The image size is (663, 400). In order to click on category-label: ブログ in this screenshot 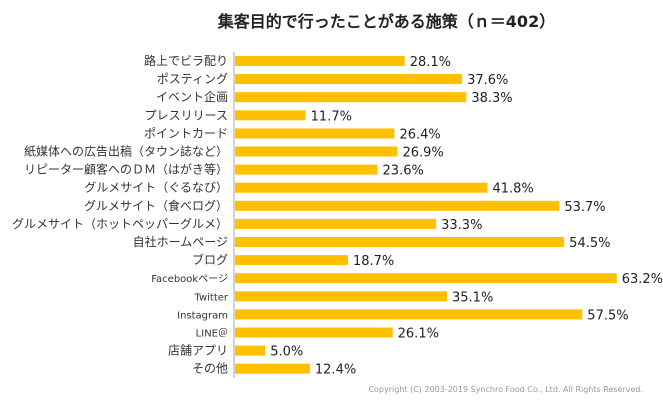, I will do `click(210, 259)`.